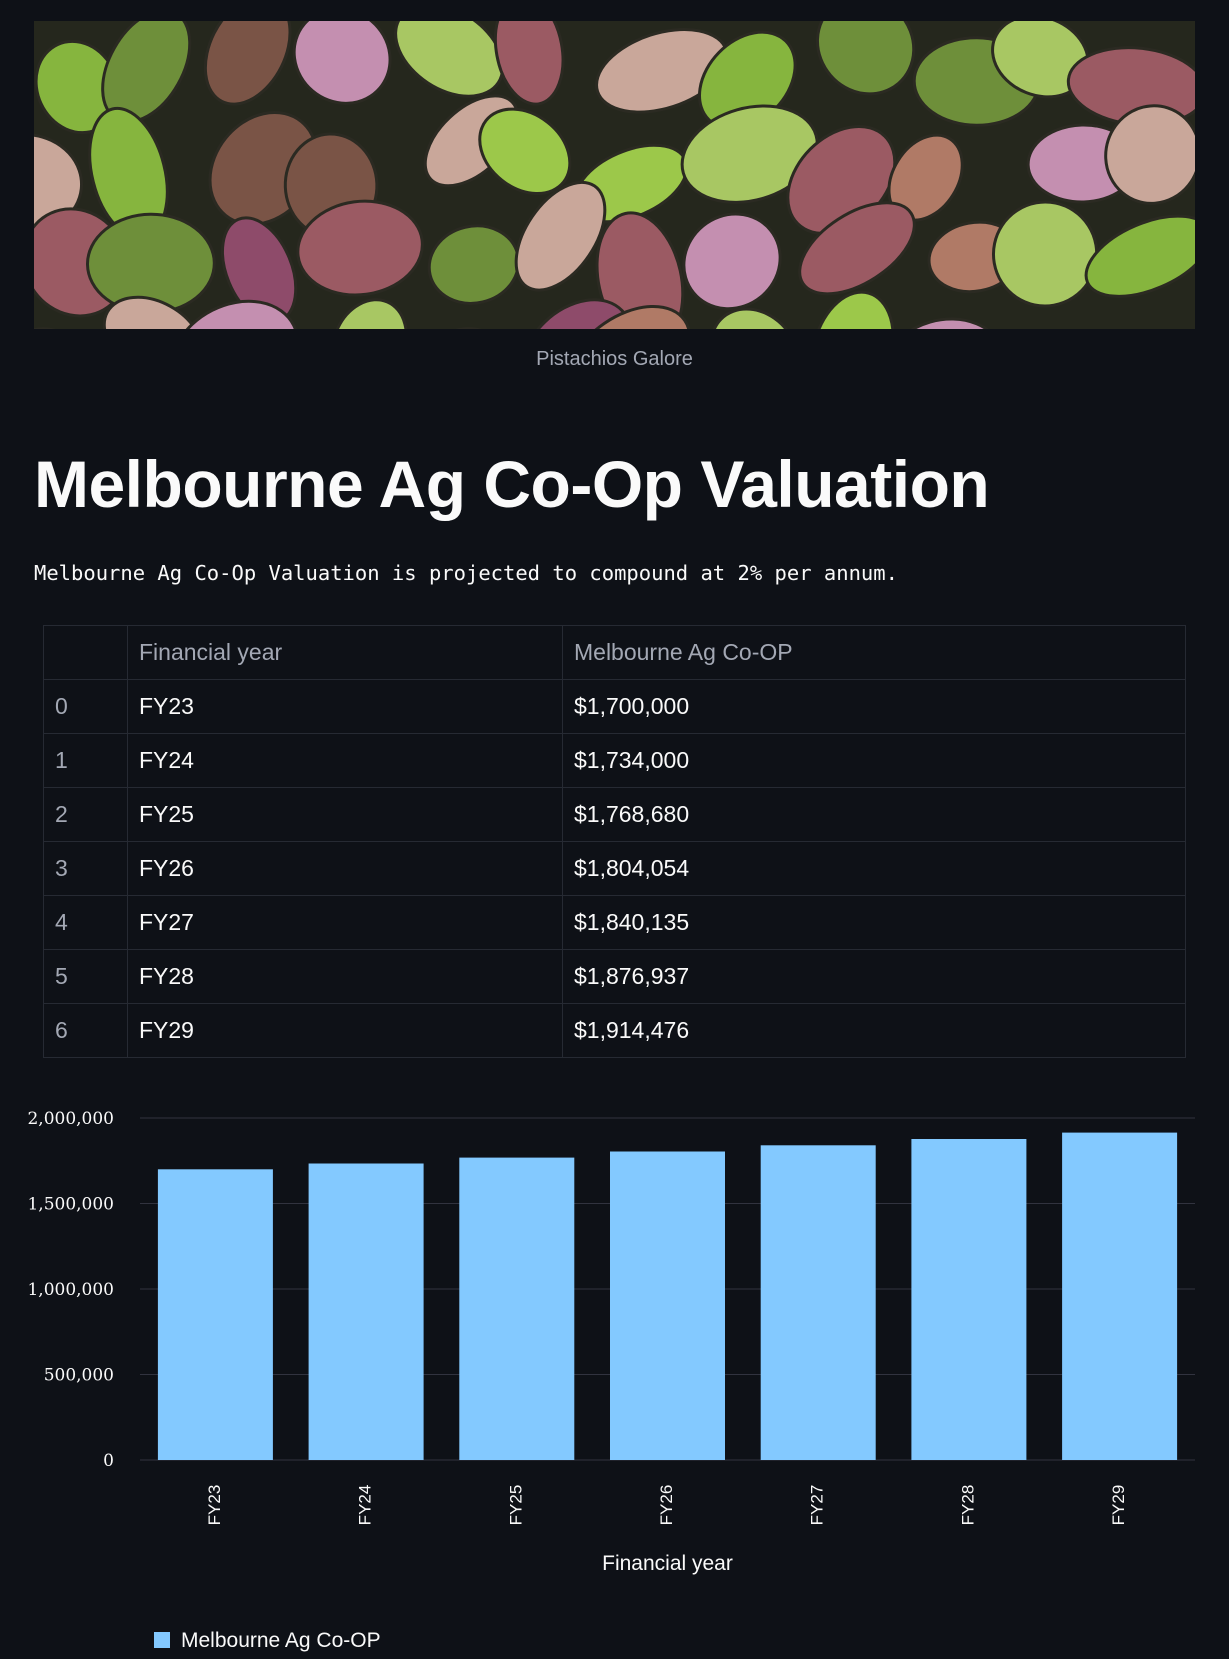 Image resolution: width=1229 pixels, height=1659 pixels. Describe the element at coordinates (874, 652) in the screenshot. I see `valuation-header: Melbourne Ag Co-OP` at that location.